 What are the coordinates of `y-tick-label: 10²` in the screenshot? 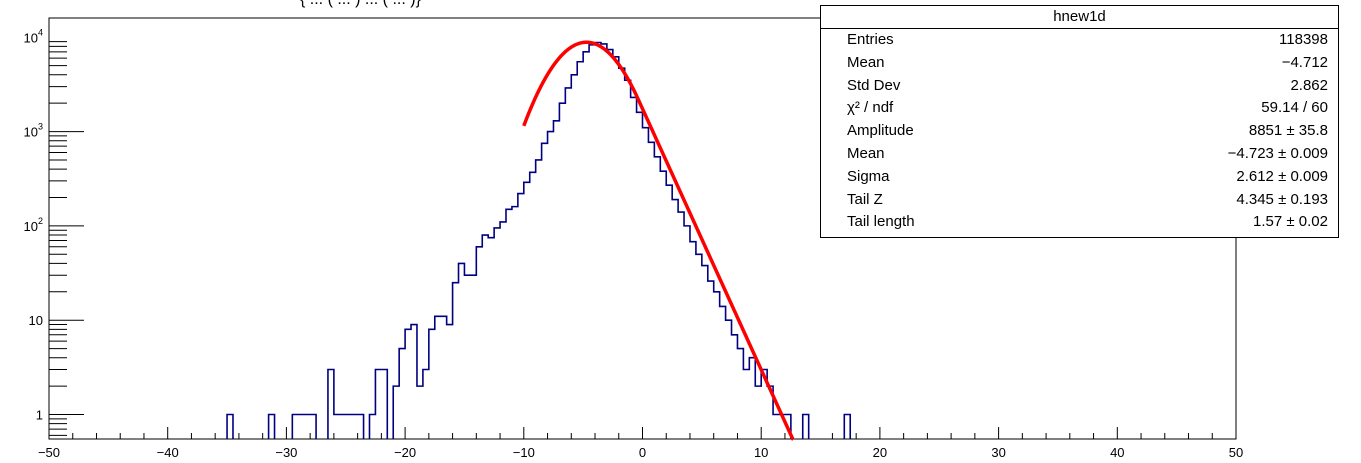 It's located at (33, 225).